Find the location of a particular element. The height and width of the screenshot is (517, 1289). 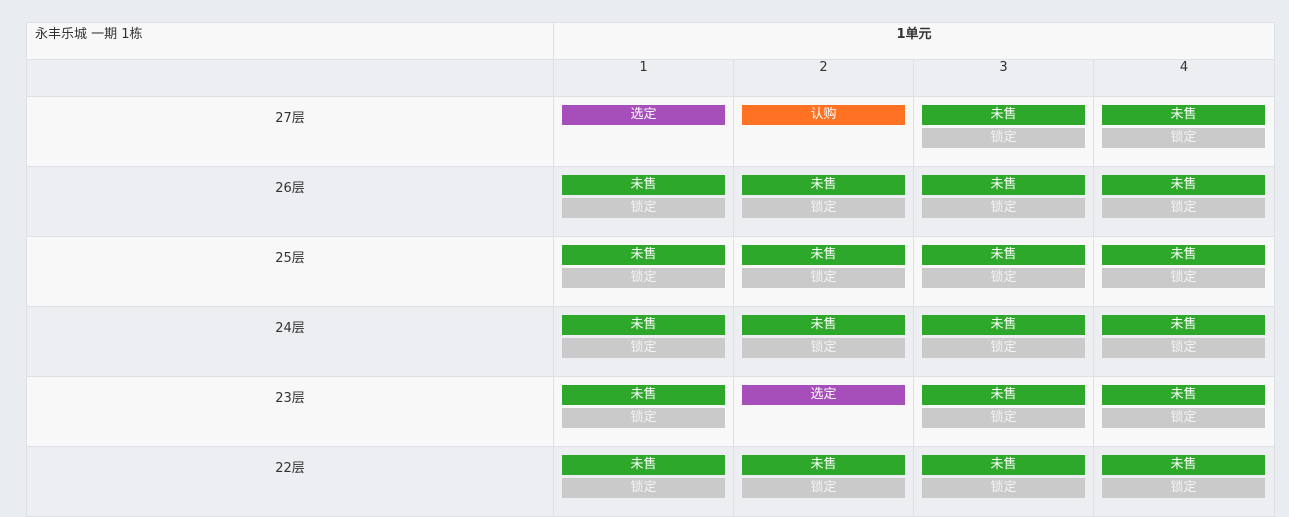

room-status-button: 认购 is located at coordinates (823, 115).